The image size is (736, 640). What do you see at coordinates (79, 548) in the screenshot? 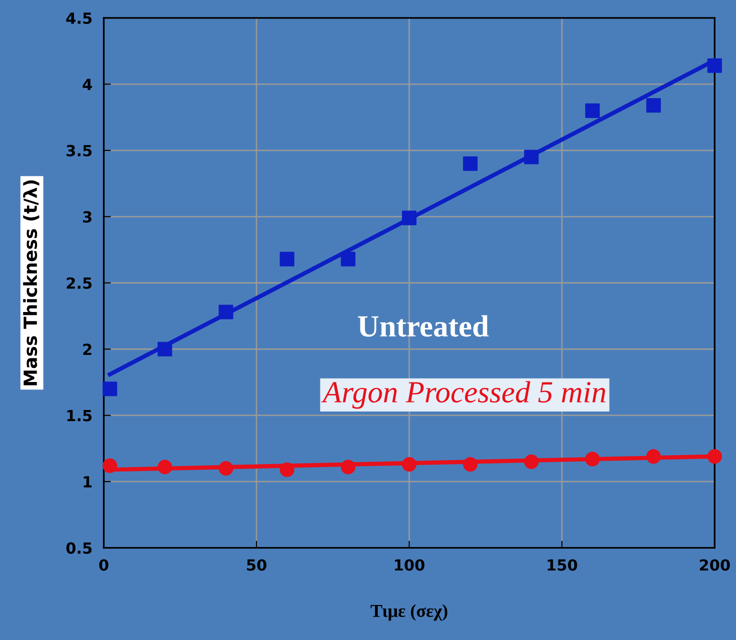
I see `y-tick-label: 0.5` at bounding box center [79, 548].